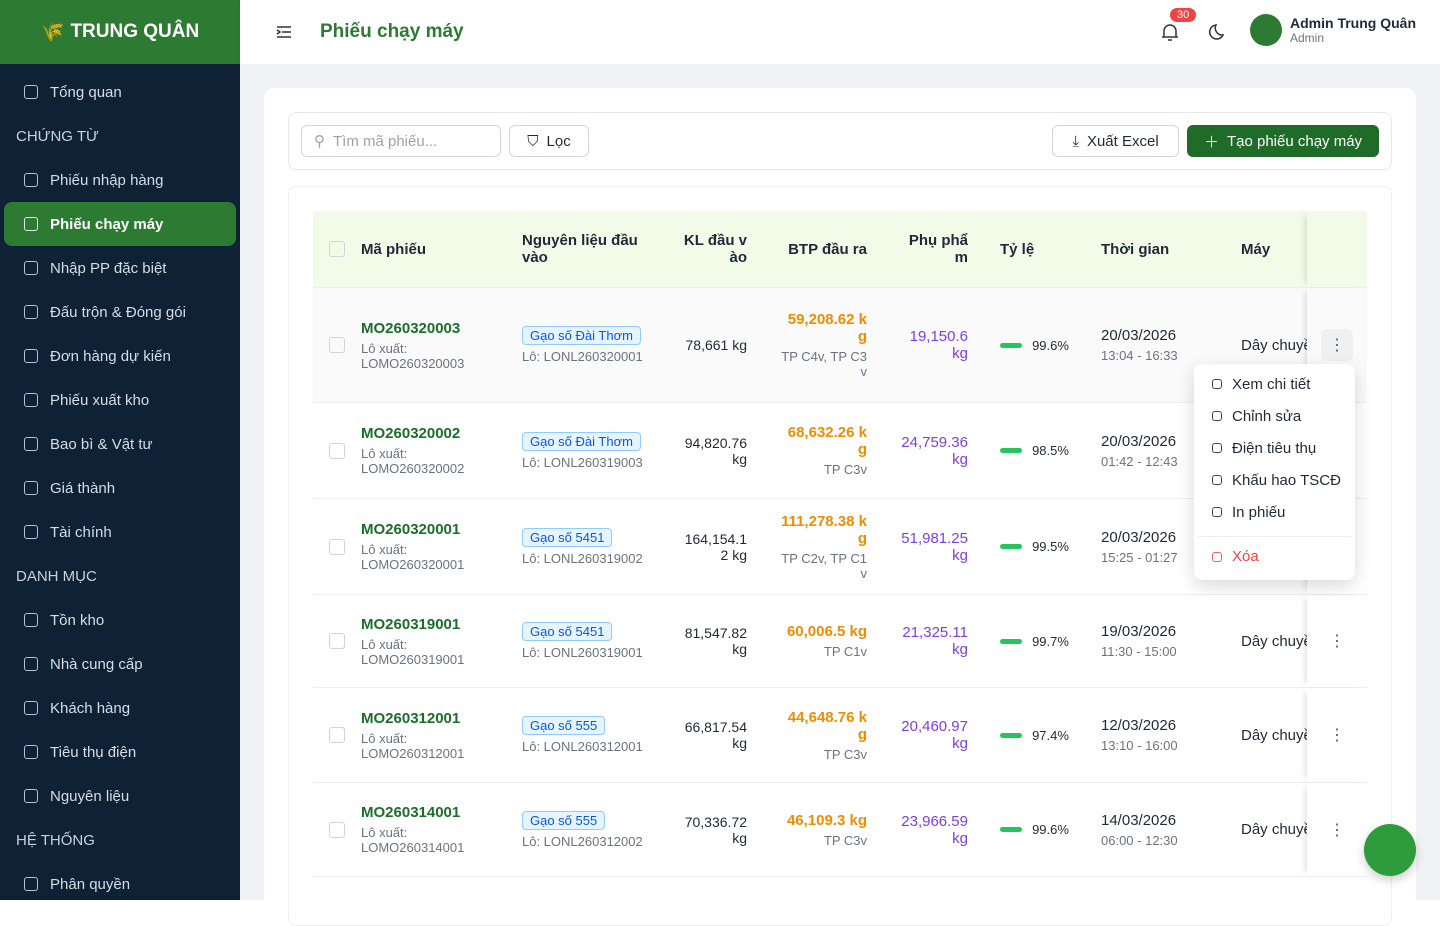 This screenshot has width=1440, height=926. Describe the element at coordinates (120, 224) in the screenshot. I see `nav-item: Phiếu chạy máy` at that location.